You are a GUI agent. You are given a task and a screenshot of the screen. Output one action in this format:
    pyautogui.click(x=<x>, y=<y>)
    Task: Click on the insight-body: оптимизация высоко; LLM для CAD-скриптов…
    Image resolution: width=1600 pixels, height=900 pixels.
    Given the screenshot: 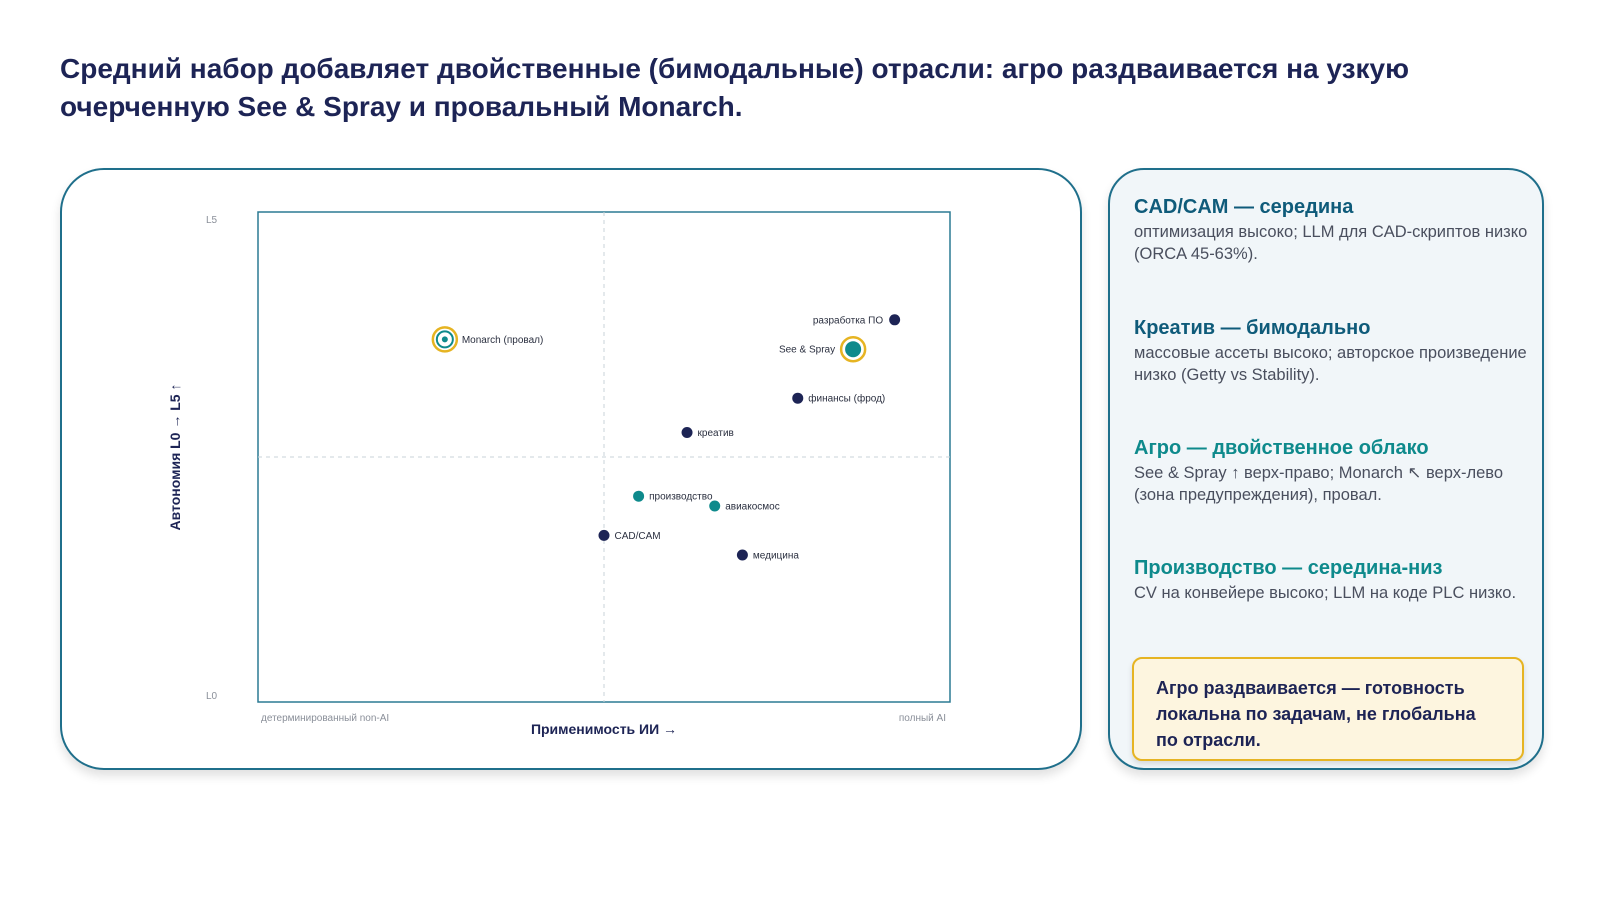 What is the action you would take?
    pyautogui.click(x=1331, y=243)
    